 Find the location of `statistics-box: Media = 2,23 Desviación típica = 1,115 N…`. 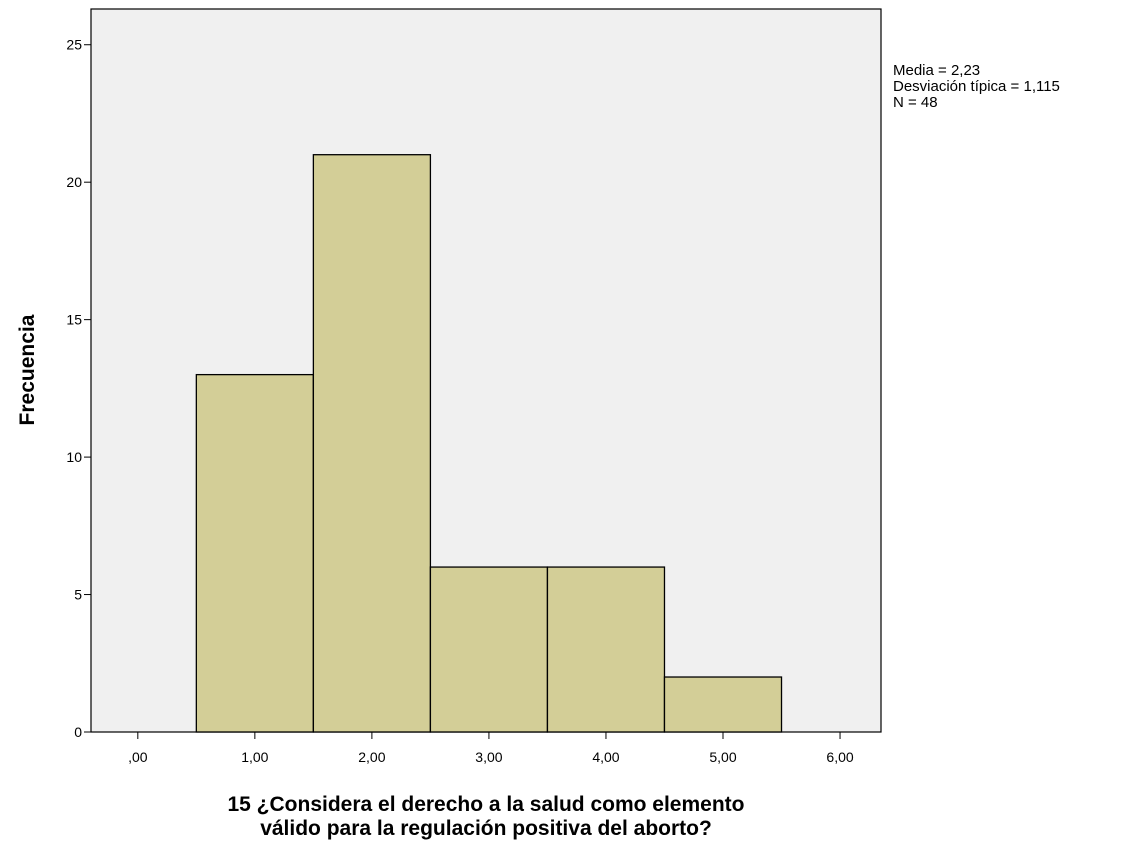

statistics-box: Media = 2,23 Desviación típica = 1,115 N… is located at coordinates (976, 87).